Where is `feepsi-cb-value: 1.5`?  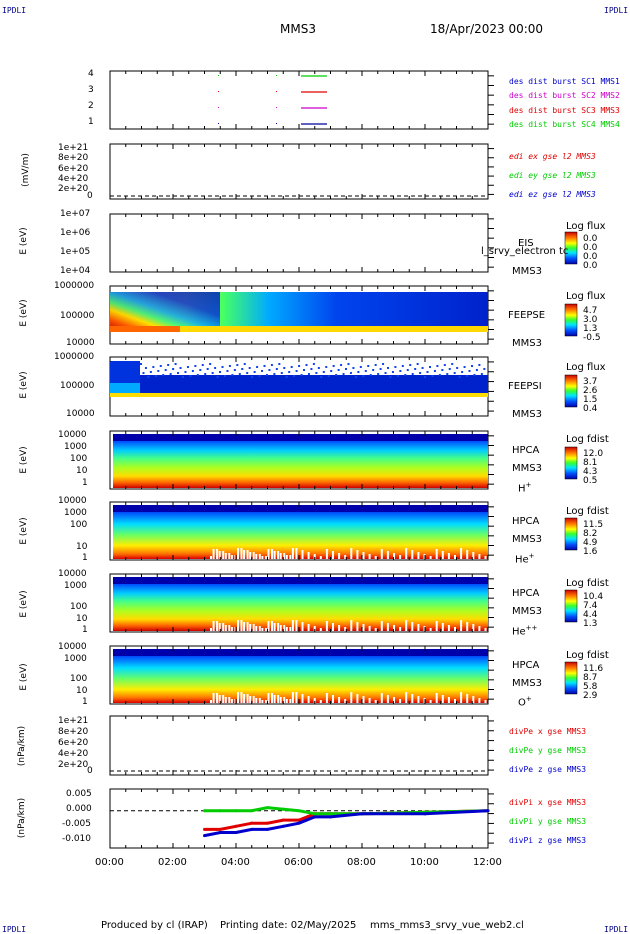
feepsi-cb-value: 1.5 is located at coordinates (590, 400).